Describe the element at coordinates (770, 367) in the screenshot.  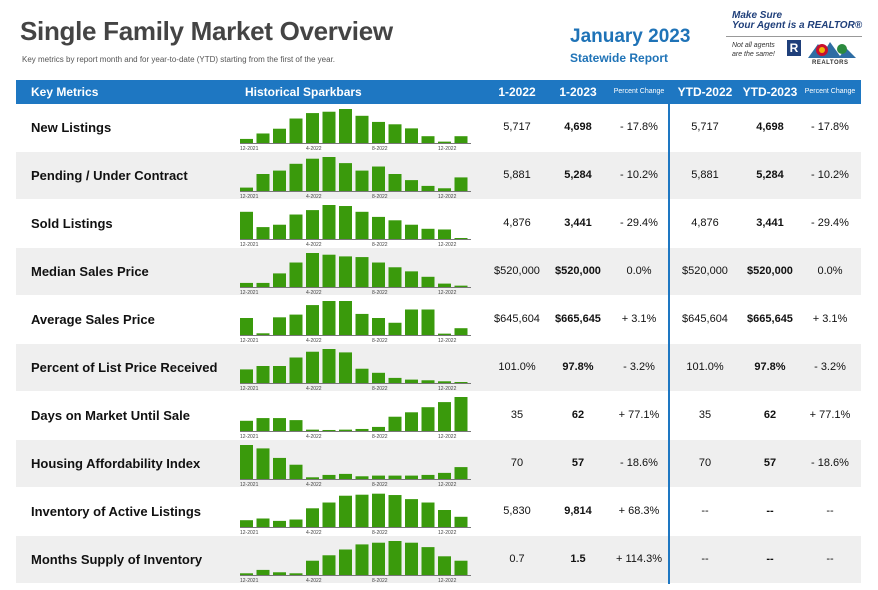
I see `ytd-curr-value: 97.8%` at that location.